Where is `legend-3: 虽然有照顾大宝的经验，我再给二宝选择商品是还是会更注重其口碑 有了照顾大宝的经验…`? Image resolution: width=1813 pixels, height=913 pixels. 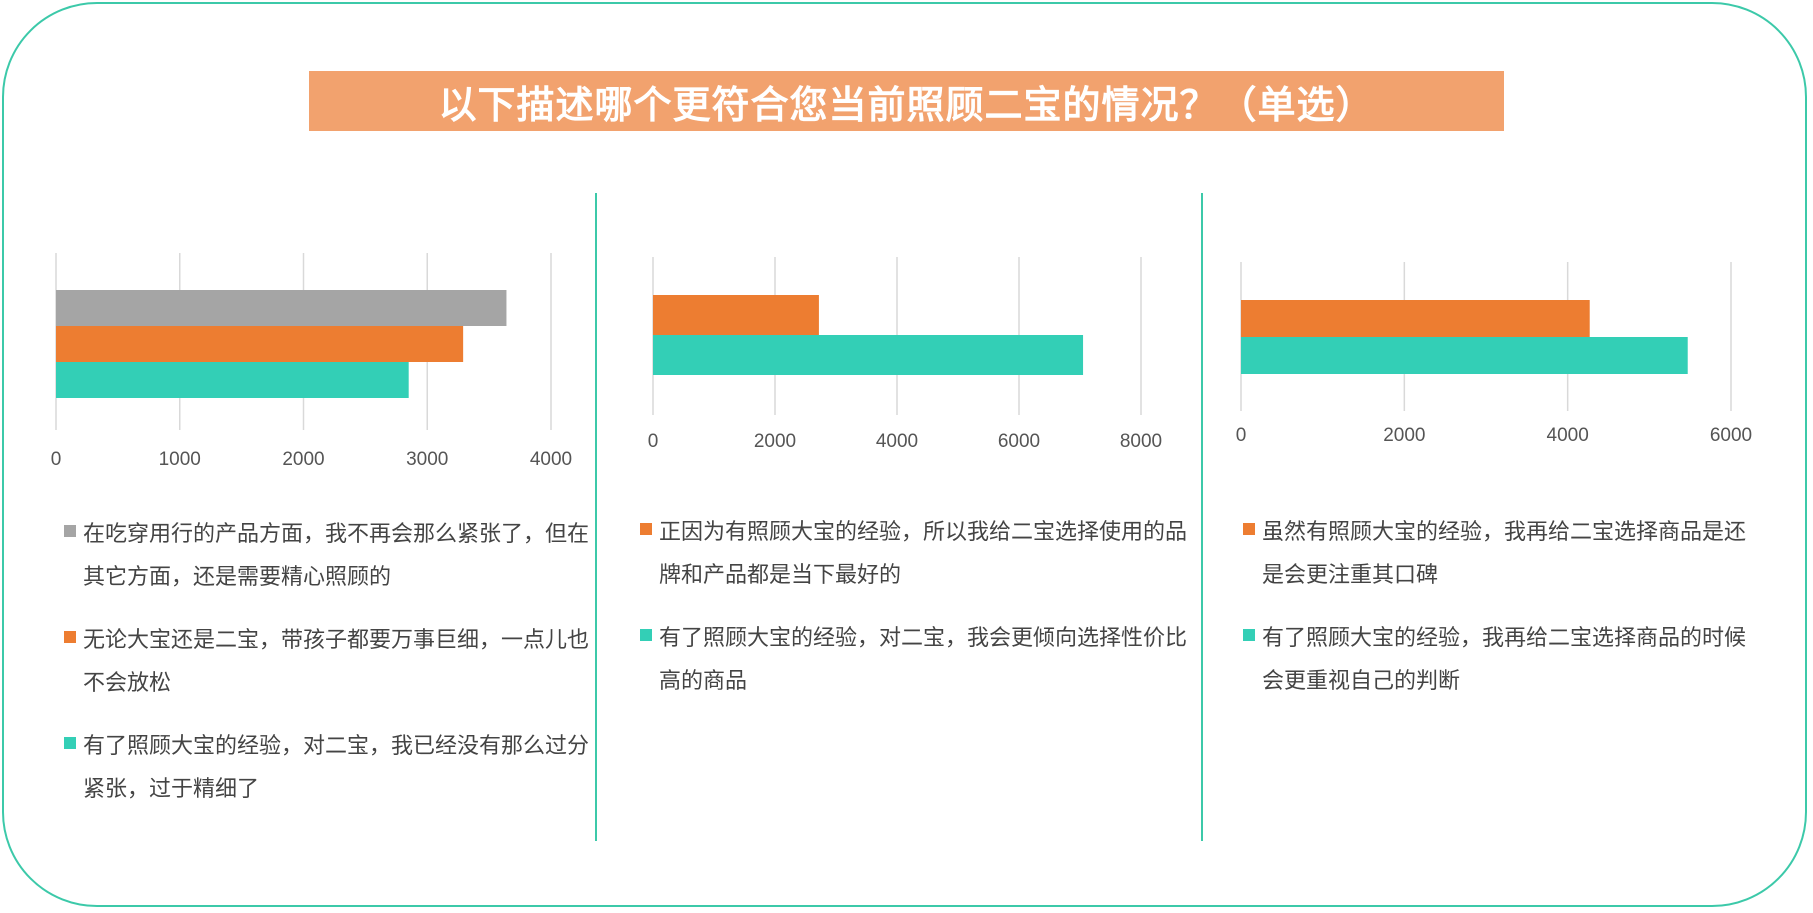 legend-3: 虽然有照顾大宝的经验，我再给二宝选择商品是还是会更注重其口碑 有了照顾大宝的经验… is located at coordinates (1503, 617).